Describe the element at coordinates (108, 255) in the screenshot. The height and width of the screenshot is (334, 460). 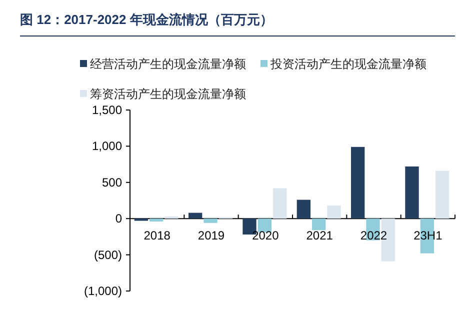
I see `y-tick-label: (500)` at that location.